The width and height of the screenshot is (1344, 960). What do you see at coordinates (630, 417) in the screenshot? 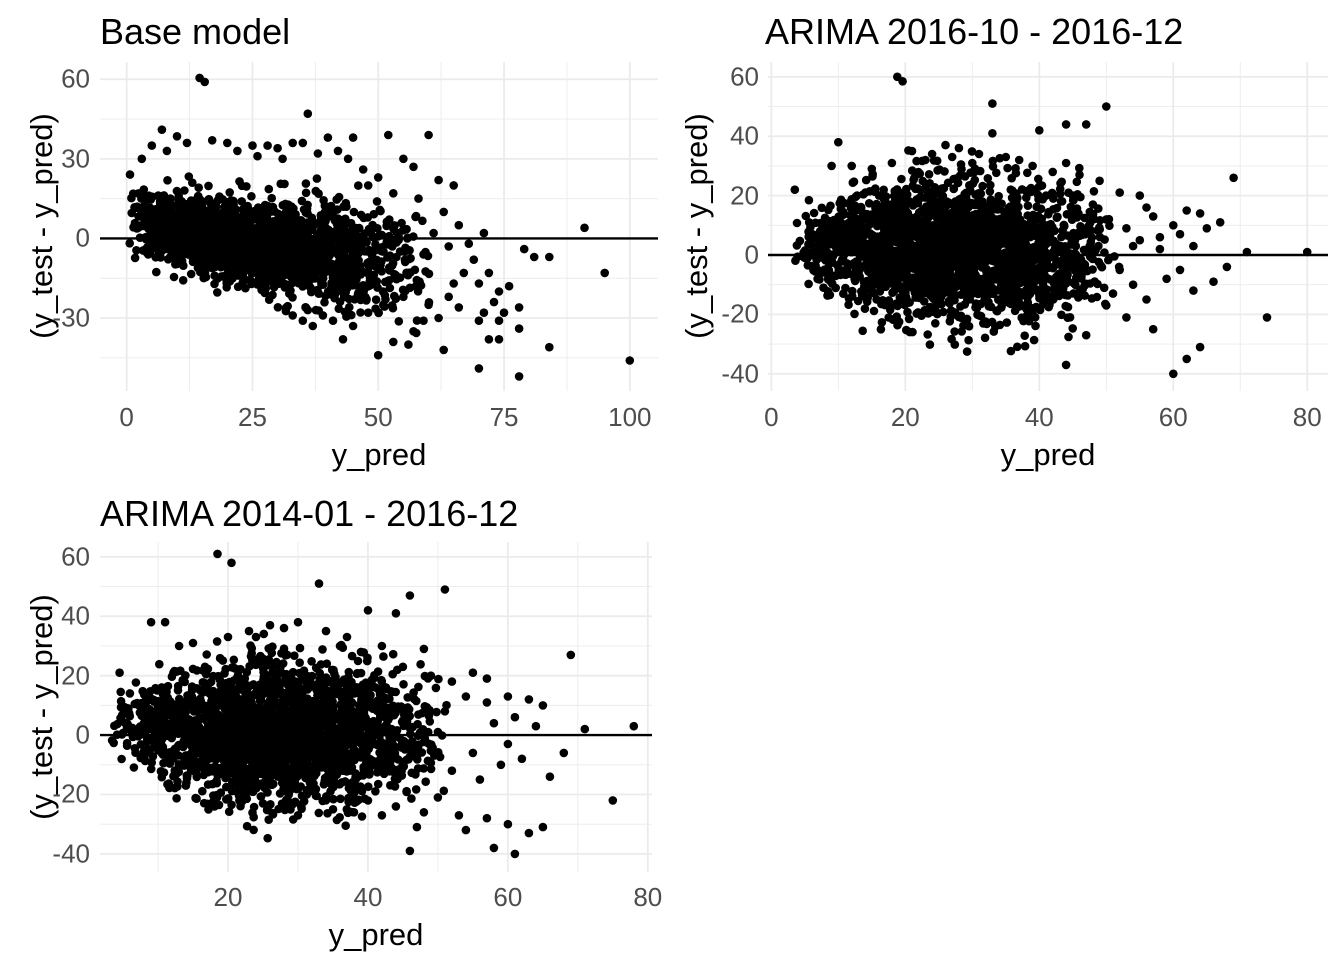
I see `x-tick-label: 100` at bounding box center [630, 417].